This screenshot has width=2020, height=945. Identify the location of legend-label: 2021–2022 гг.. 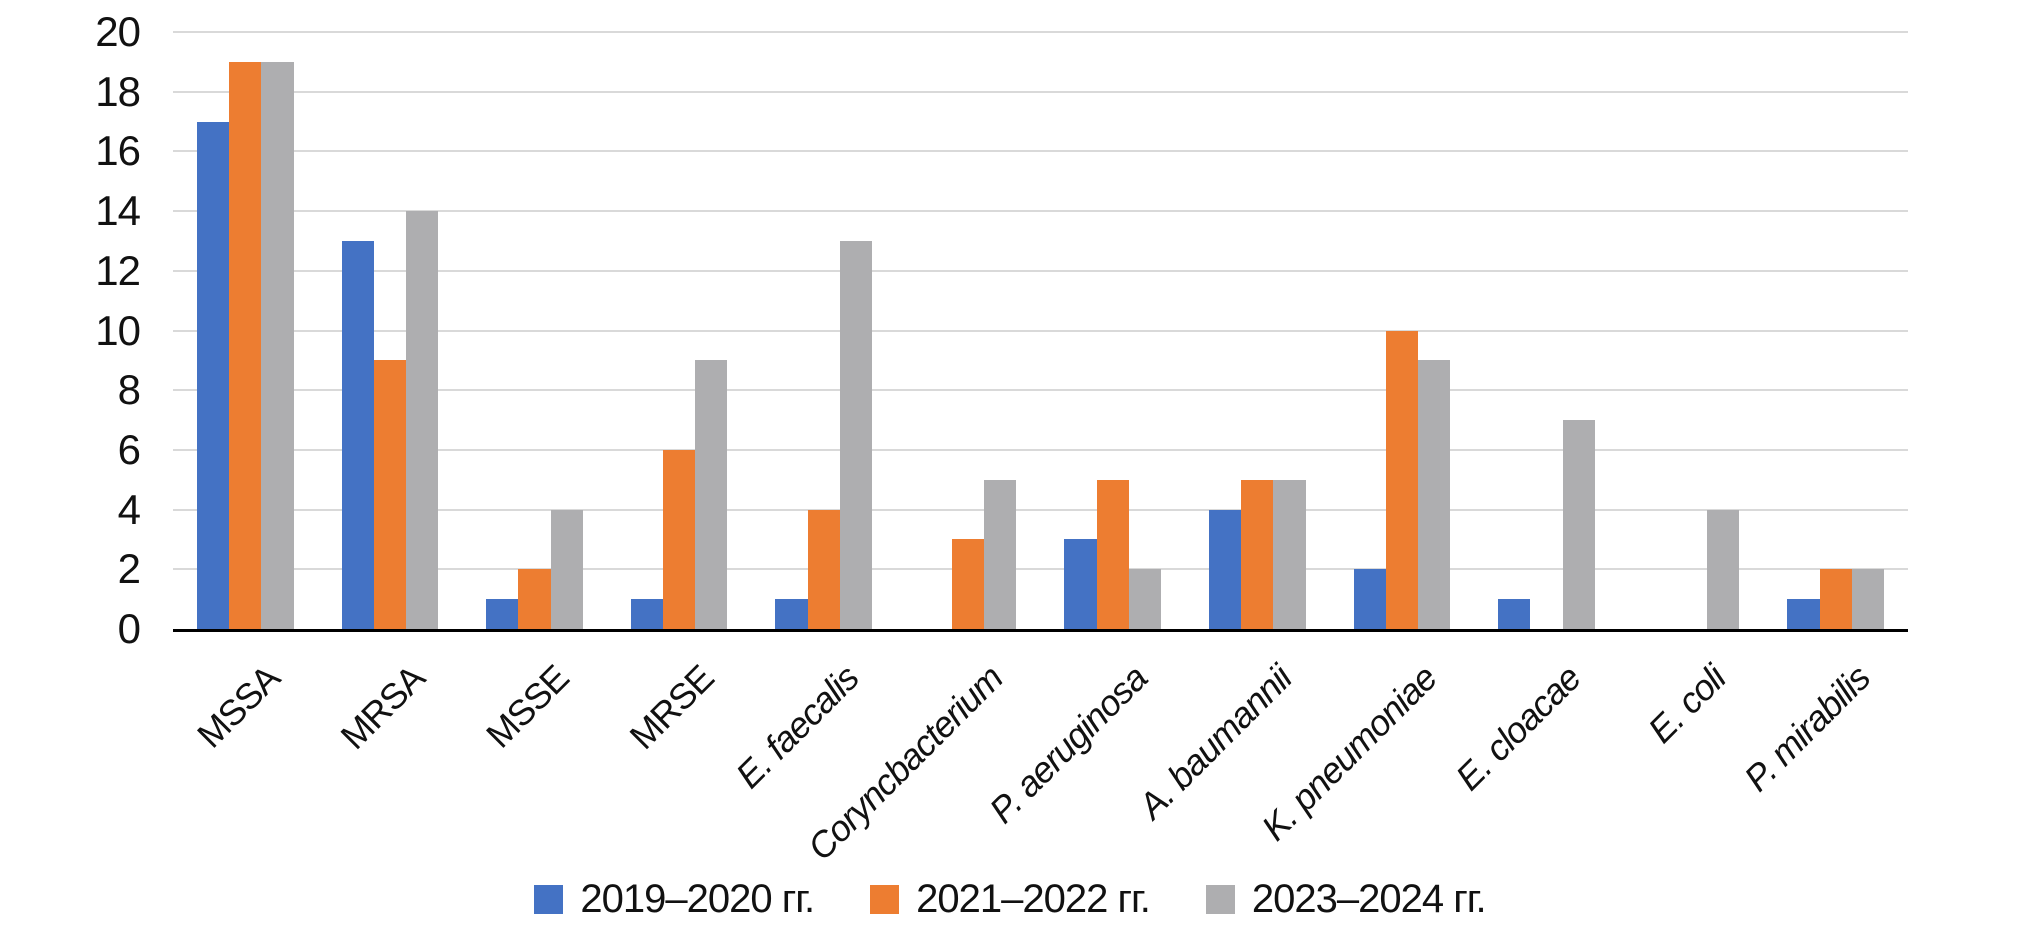
(1033, 899).